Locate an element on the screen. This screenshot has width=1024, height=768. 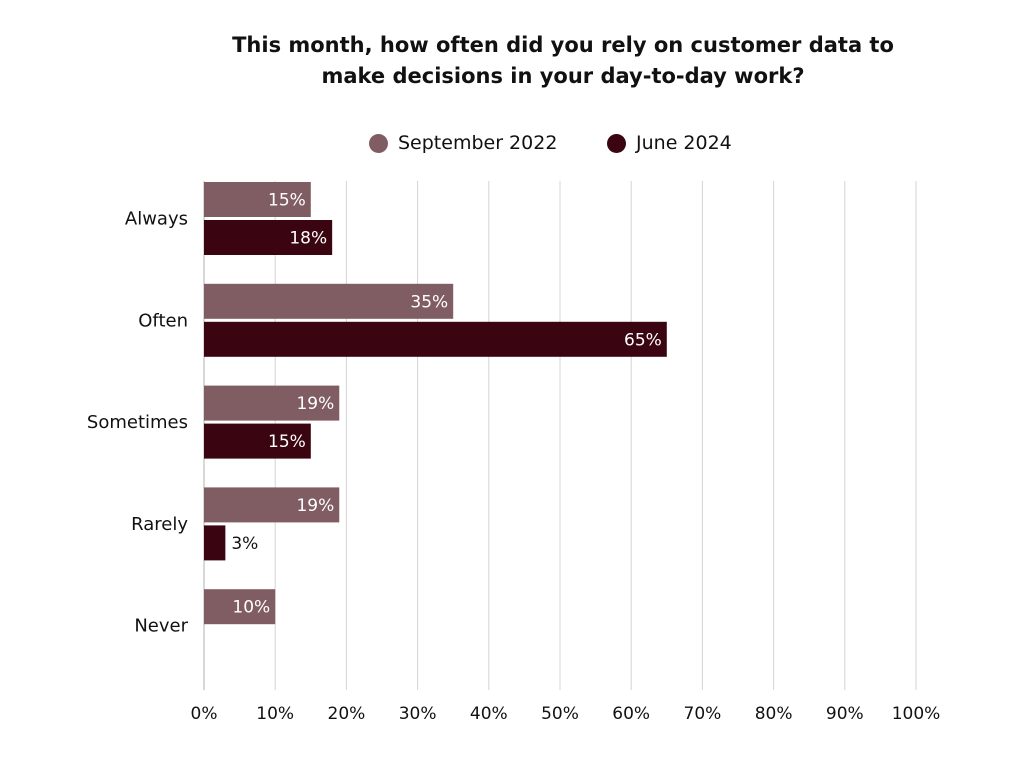
bar-september-2022-always is located at coordinates (257, 199).